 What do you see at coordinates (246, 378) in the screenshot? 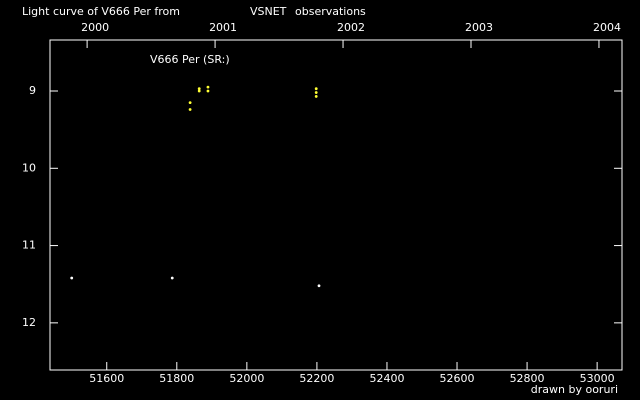
I see `x-tick-label: 52000` at bounding box center [246, 378].